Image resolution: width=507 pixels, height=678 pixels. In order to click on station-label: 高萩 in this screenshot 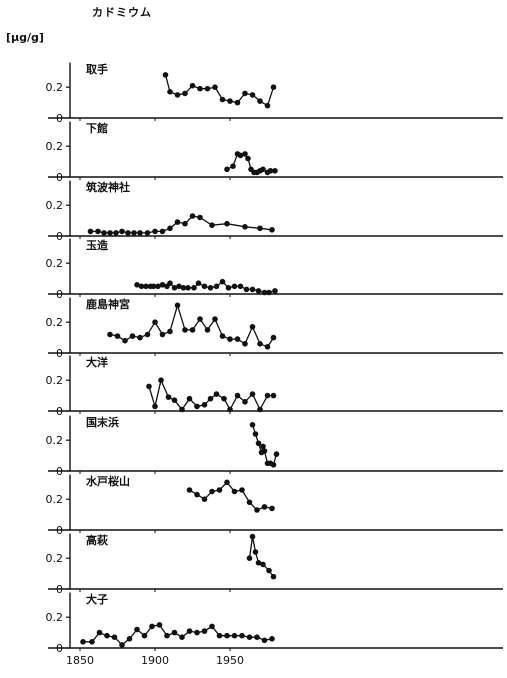, I will do `click(97, 540)`.